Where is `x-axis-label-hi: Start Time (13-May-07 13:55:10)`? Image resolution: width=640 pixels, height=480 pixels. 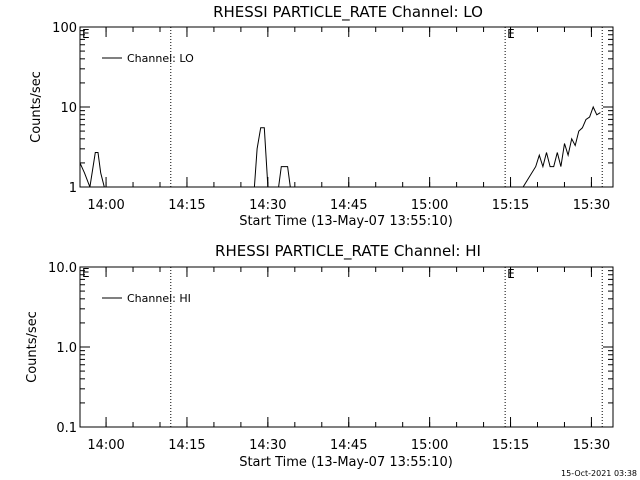
x-axis-label-hi: Start Time (13-May-07 13:55:10) is located at coordinates (346, 462).